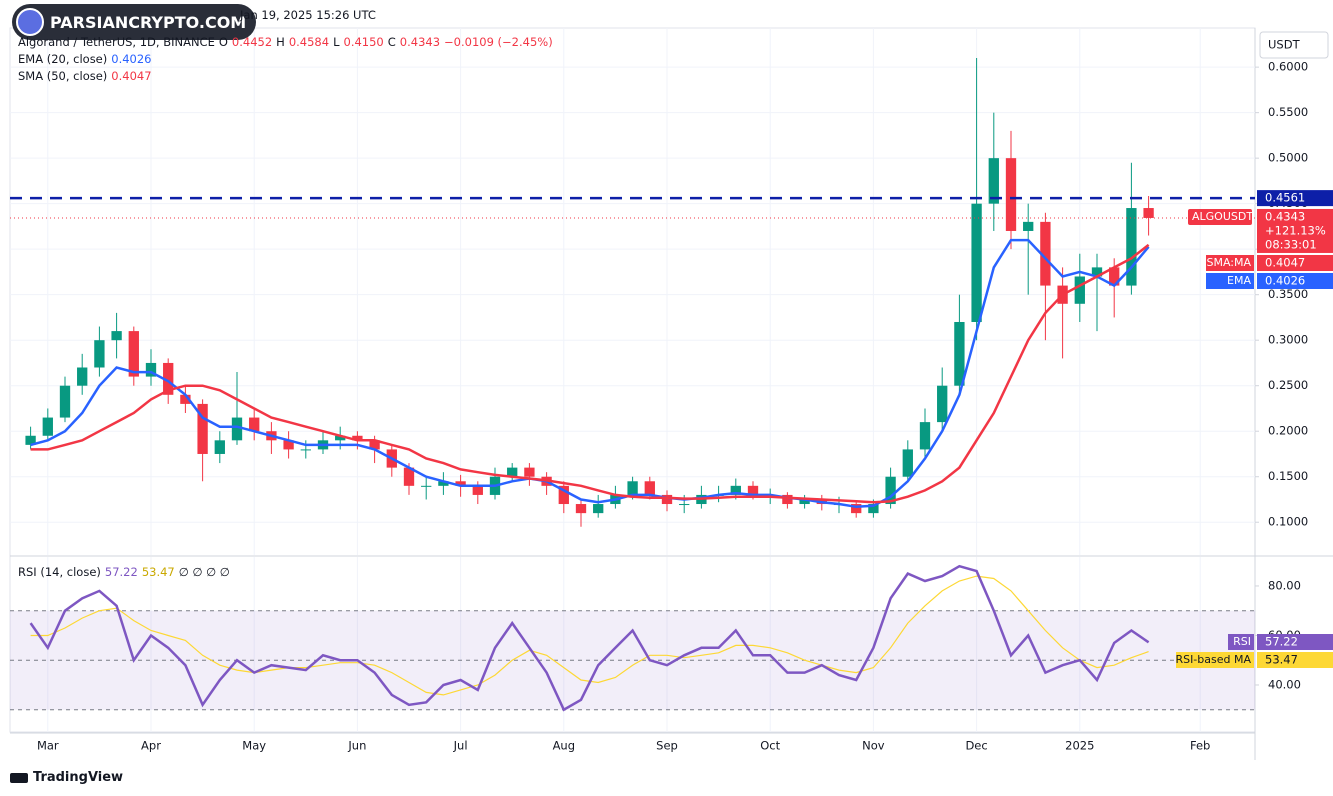 The width and height of the screenshot is (1333, 796). What do you see at coordinates (1285, 281) in the screenshot?
I see `indicator-tag-value: 0.4026` at bounding box center [1285, 281].